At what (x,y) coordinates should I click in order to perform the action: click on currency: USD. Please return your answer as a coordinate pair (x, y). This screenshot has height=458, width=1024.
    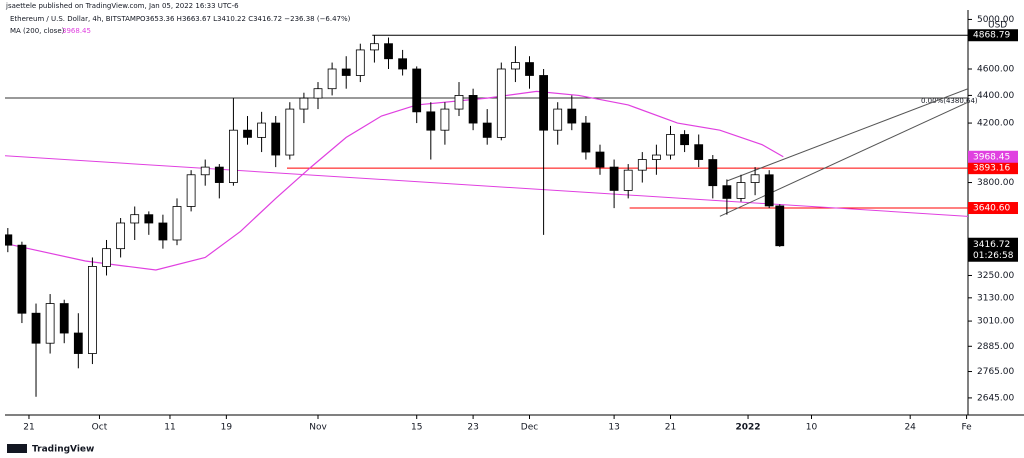
    Looking at the image, I should click on (997, 26).